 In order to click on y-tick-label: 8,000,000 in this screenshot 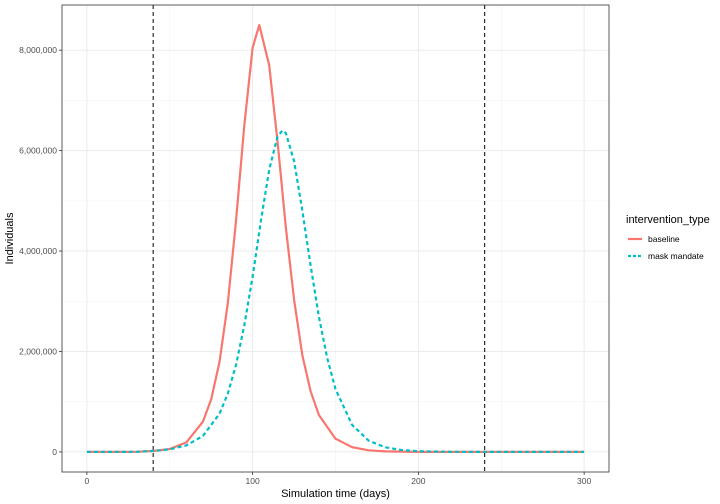, I will do `click(38, 50)`.